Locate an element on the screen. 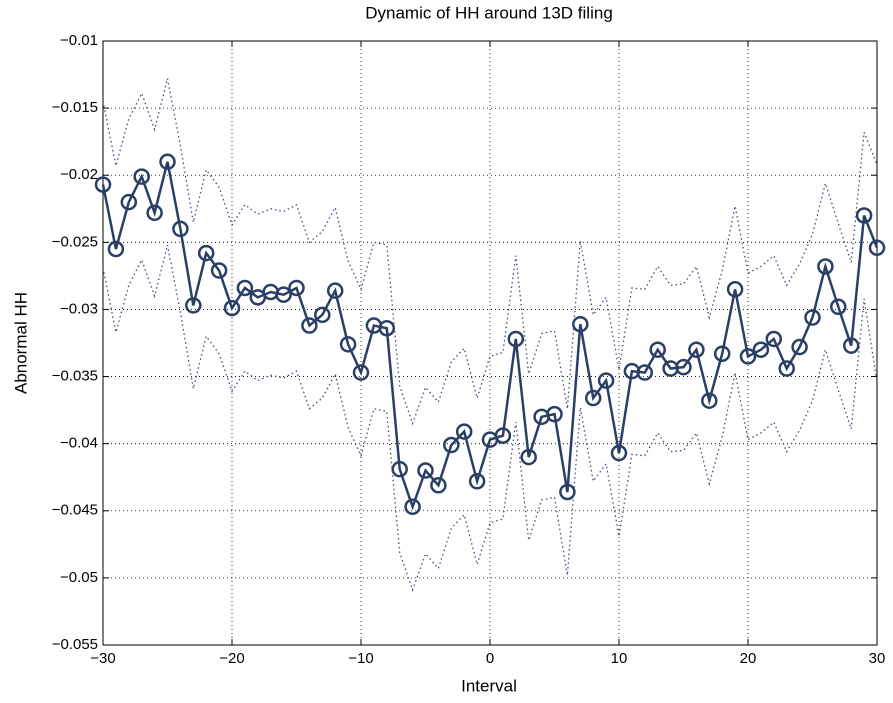 The height and width of the screenshot is (703, 893). x-axis-label: Interval is located at coordinates (489, 685).